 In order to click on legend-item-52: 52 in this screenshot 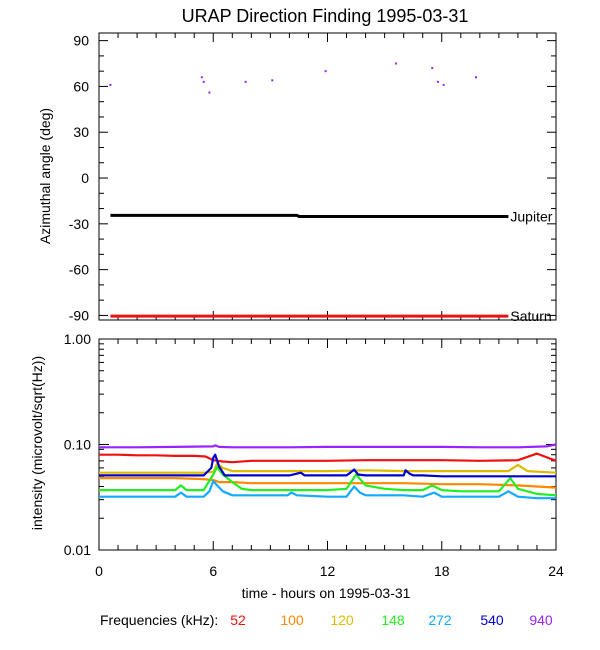, I will do `click(238, 620)`.